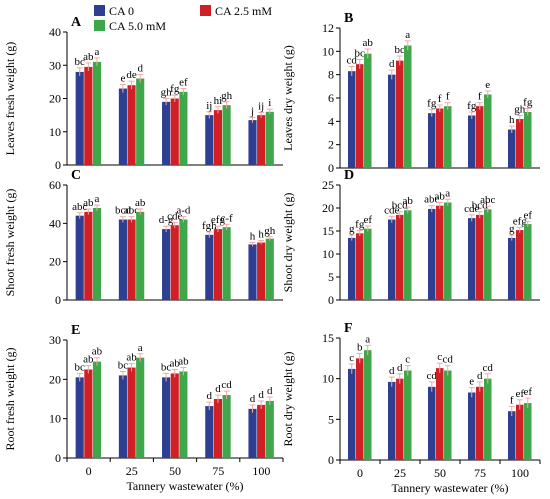 The width and height of the screenshot is (550, 499). Describe the element at coordinates (184, 486) in the screenshot. I see `x-axis-title: Tannery wastewater (%)` at that location.